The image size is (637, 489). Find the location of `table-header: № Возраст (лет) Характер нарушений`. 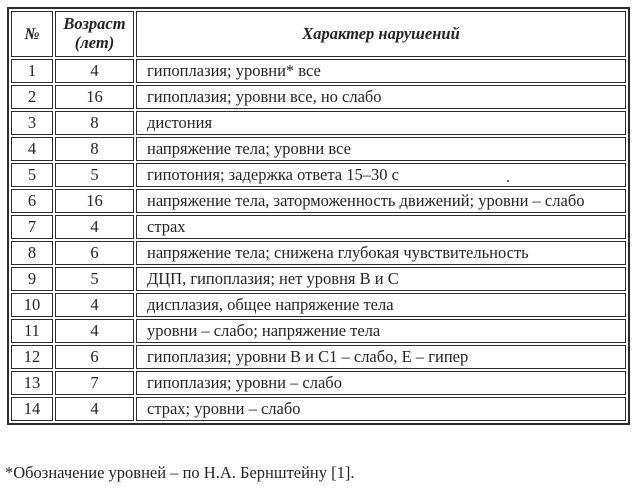

table-header: № Возраст (лет) Характер нарушений is located at coordinates (318, 34).